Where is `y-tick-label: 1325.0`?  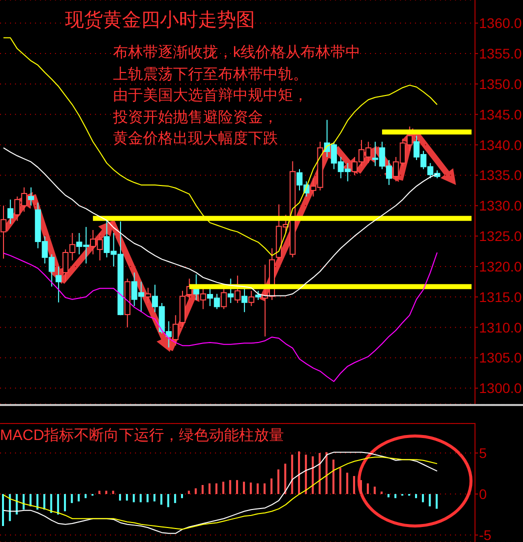
y-tick-label: 1325.0 is located at coordinates (500, 236).